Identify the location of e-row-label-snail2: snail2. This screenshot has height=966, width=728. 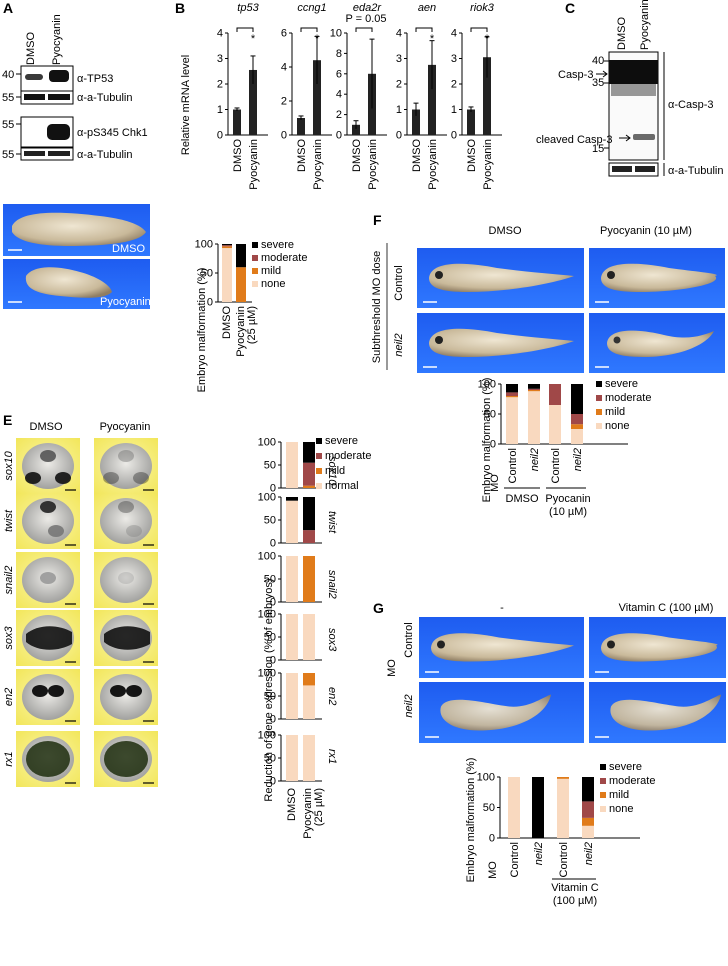
(9, 580).